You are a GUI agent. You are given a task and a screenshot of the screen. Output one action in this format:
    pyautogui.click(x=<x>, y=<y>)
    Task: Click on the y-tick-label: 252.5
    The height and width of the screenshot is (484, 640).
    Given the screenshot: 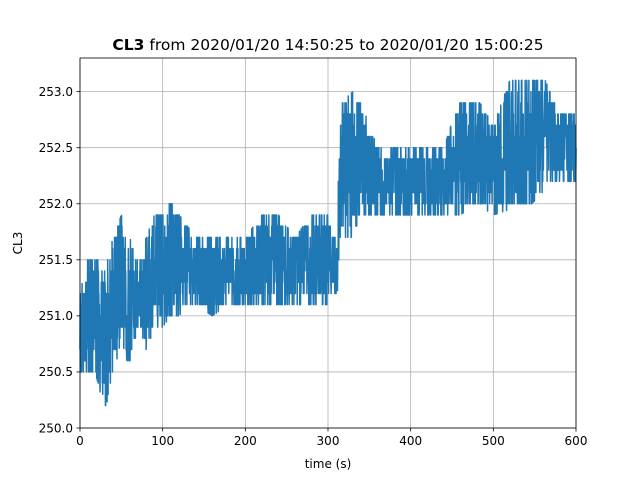 What is the action you would take?
    pyautogui.click(x=56, y=148)
    